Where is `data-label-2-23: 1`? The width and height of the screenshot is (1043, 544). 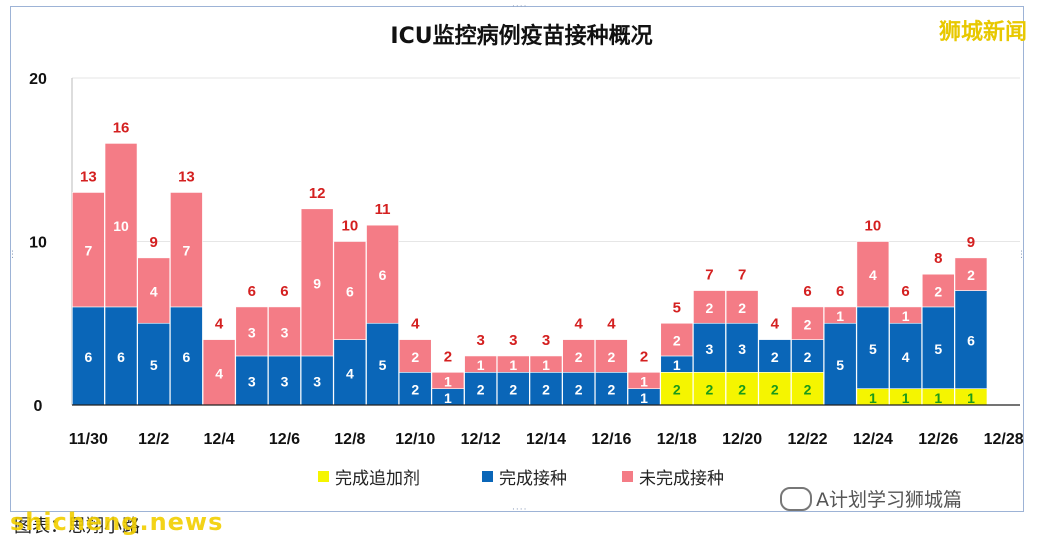 data-label-2-23: 1 is located at coordinates (840, 316).